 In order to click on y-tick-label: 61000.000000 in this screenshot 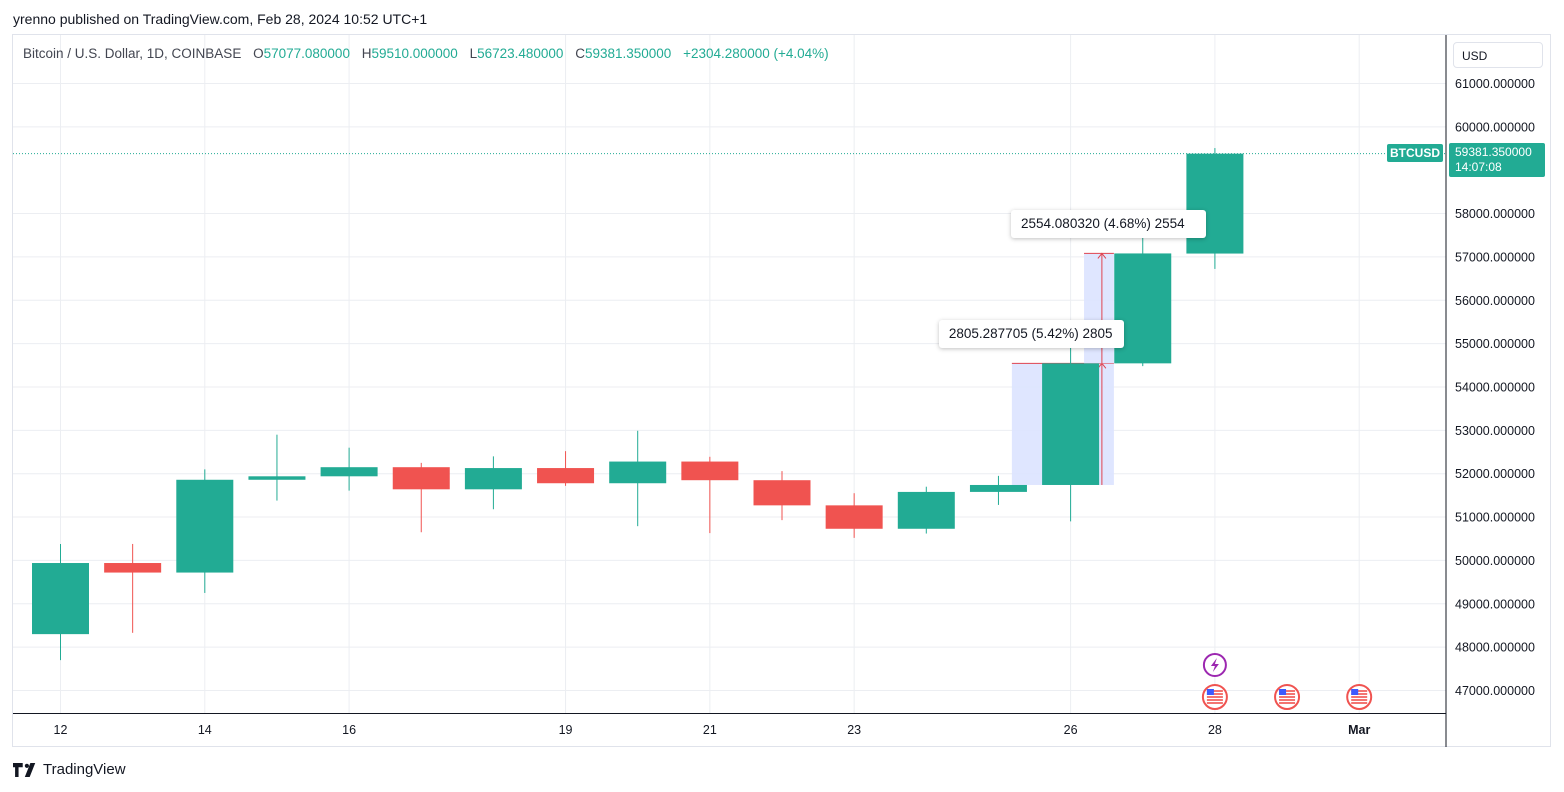, I will do `click(1495, 84)`.